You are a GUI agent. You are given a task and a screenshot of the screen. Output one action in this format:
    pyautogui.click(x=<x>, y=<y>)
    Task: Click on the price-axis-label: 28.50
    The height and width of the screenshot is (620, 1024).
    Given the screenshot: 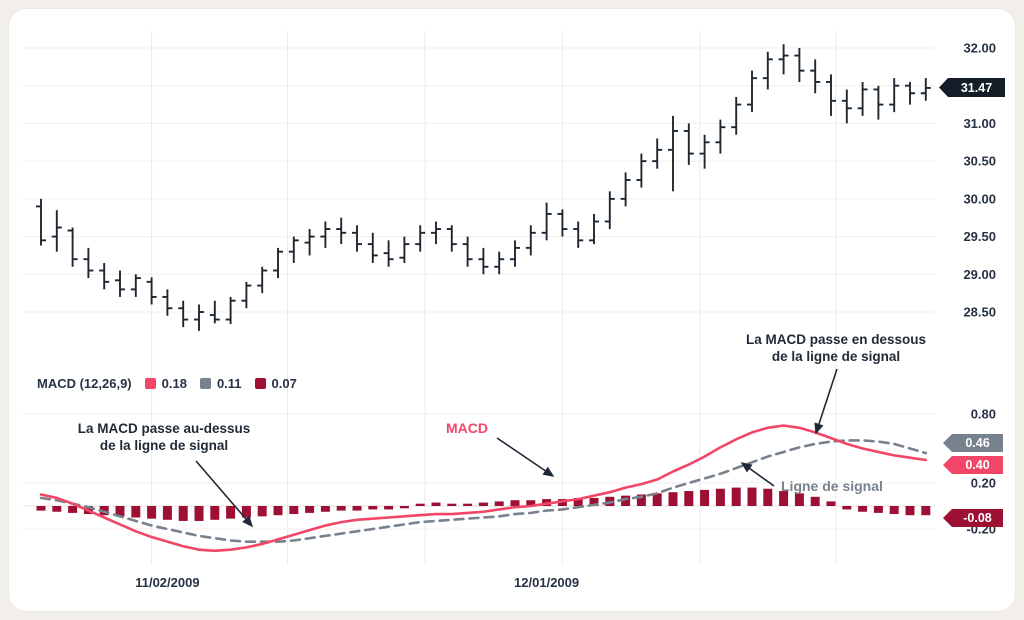 What is the action you would take?
    pyautogui.click(x=979, y=312)
    